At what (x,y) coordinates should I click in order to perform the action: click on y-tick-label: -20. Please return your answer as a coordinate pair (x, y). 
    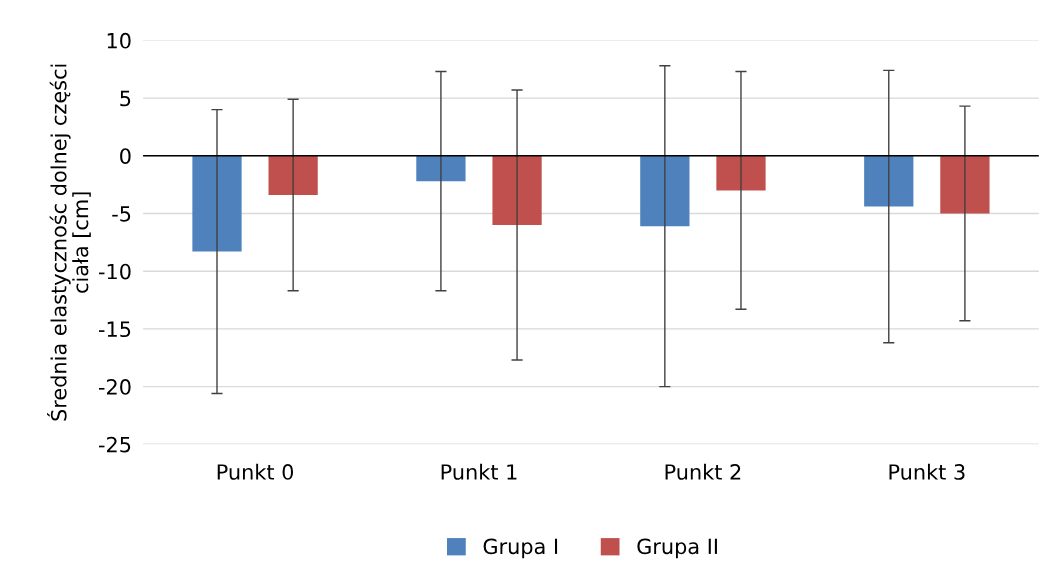
    Looking at the image, I should click on (114, 387).